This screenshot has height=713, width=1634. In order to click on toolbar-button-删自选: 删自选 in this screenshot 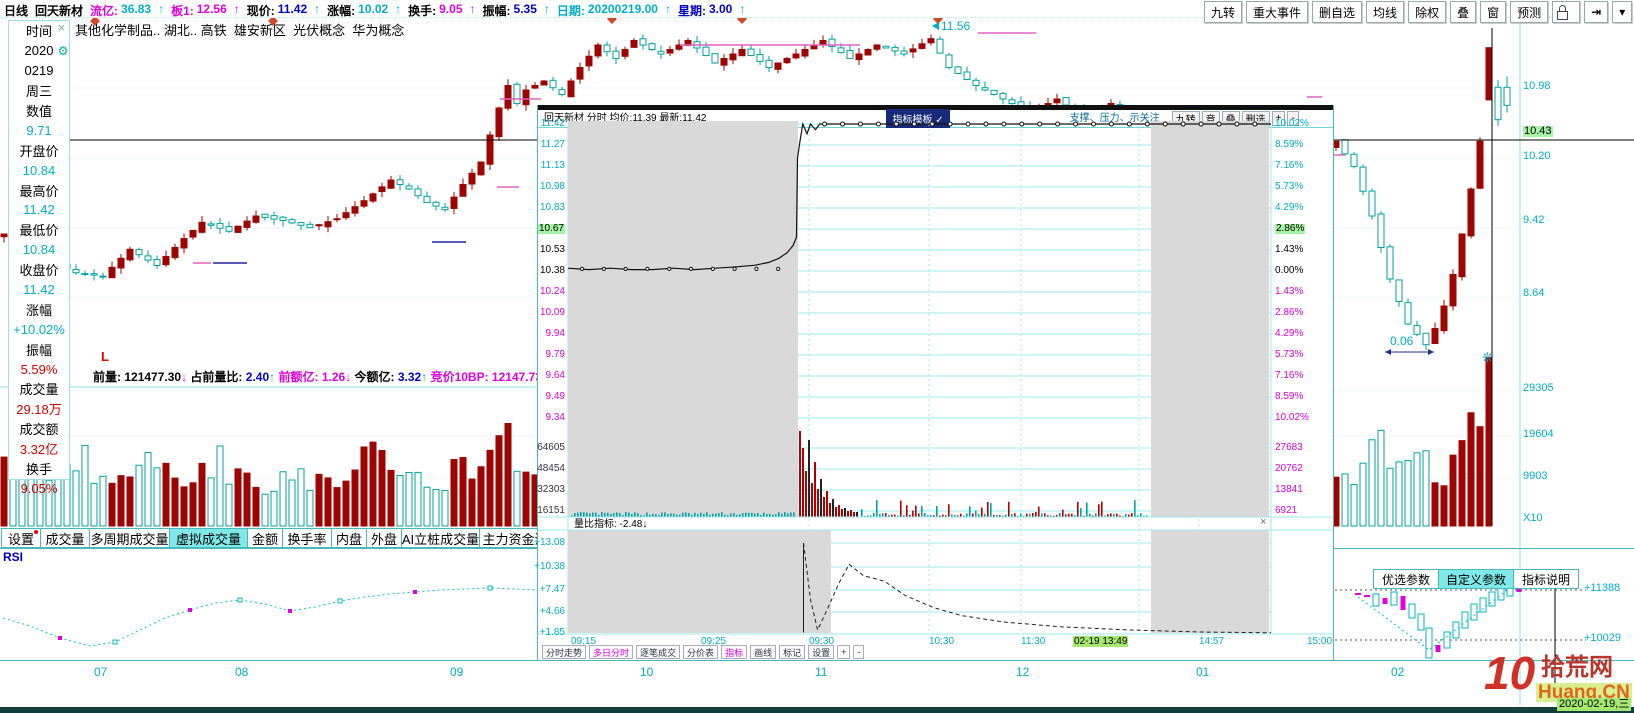, I will do `click(1337, 12)`.